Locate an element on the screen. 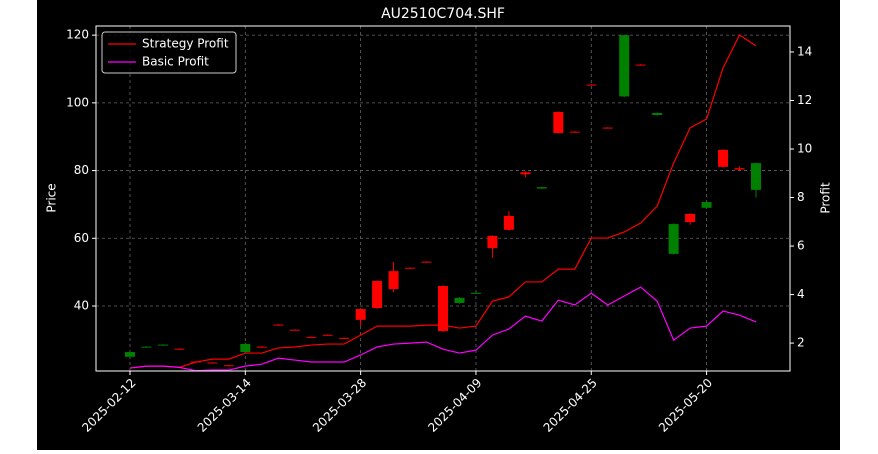 The width and height of the screenshot is (878, 454). y2-tick-label: 2 is located at coordinates (801, 343).